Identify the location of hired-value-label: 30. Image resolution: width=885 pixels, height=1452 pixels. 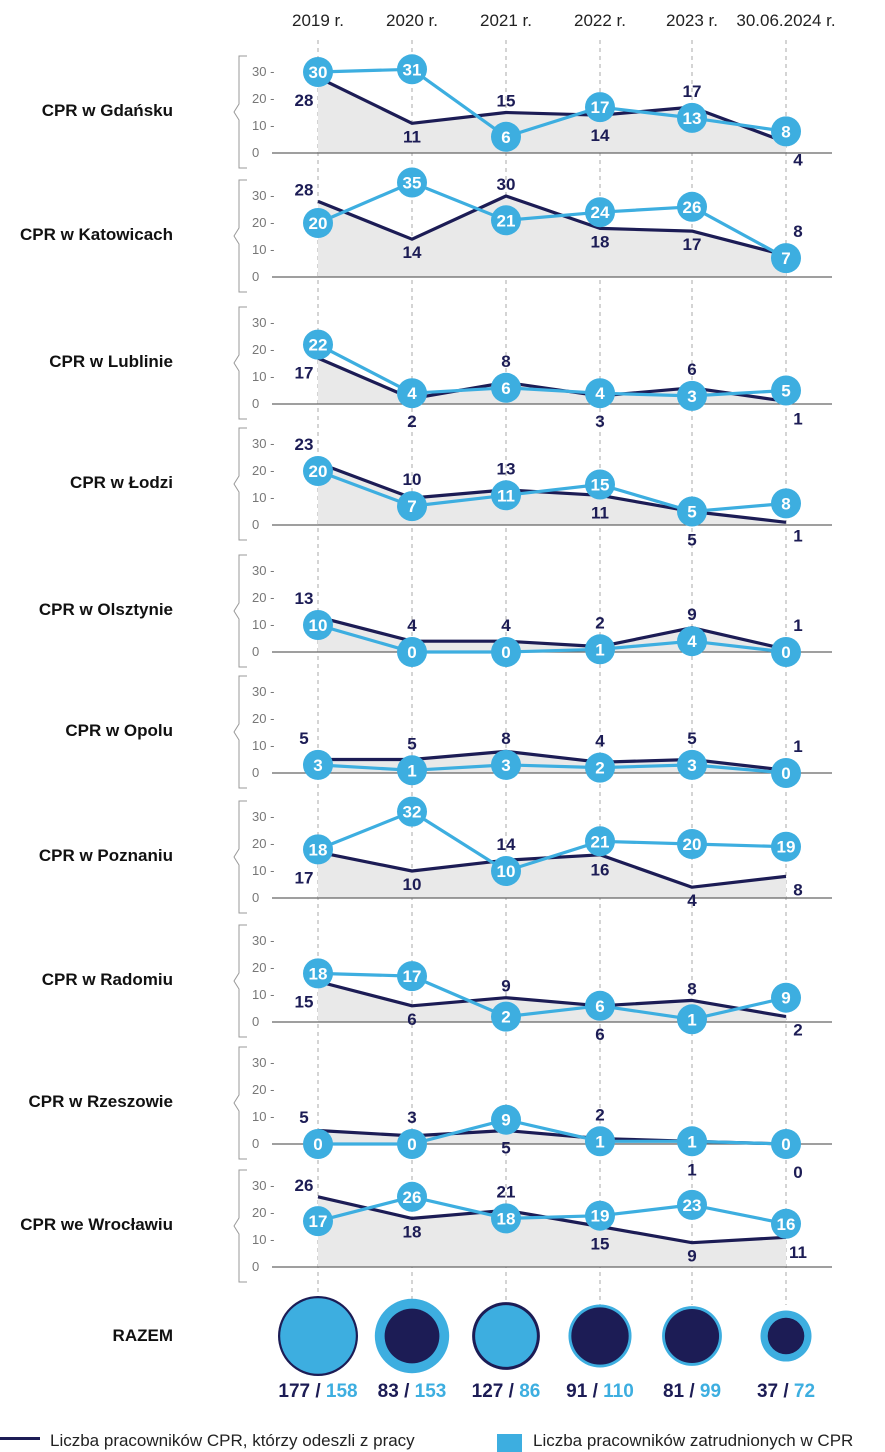
(318, 72).